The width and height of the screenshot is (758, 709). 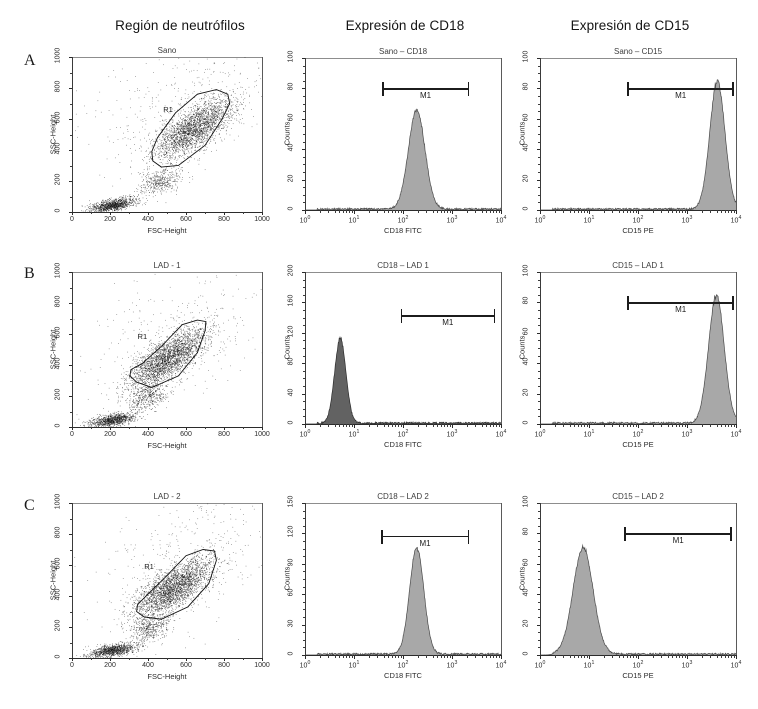 I want to click on histogram-canvas-C-CD18, so click(x=403, y=579).